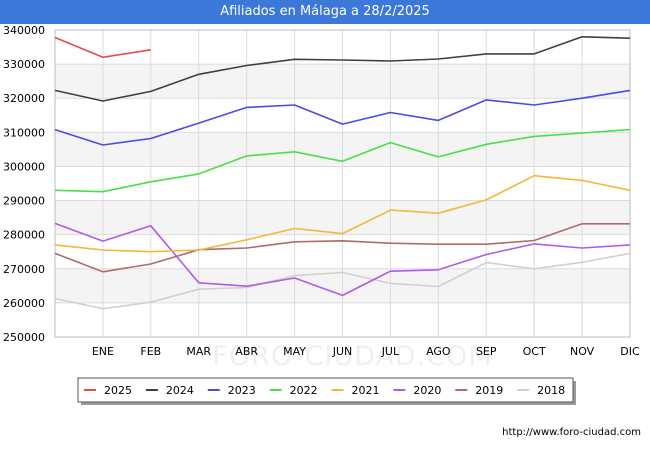 This screenshot has height=450, width=650. I want to click on watermark-text: FORO-CIUDAD.COM, so click(352, 356).